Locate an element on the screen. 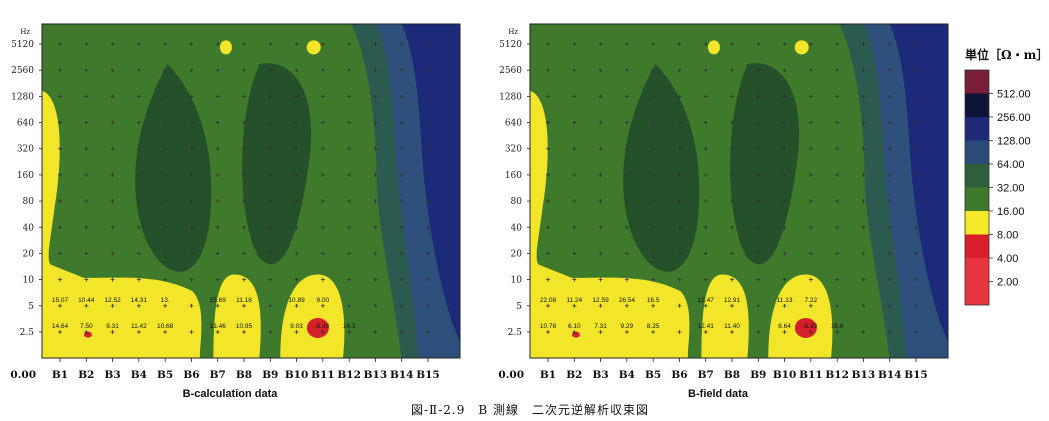  right-cell-value: 6.10 is located at coordinates (574, 326).